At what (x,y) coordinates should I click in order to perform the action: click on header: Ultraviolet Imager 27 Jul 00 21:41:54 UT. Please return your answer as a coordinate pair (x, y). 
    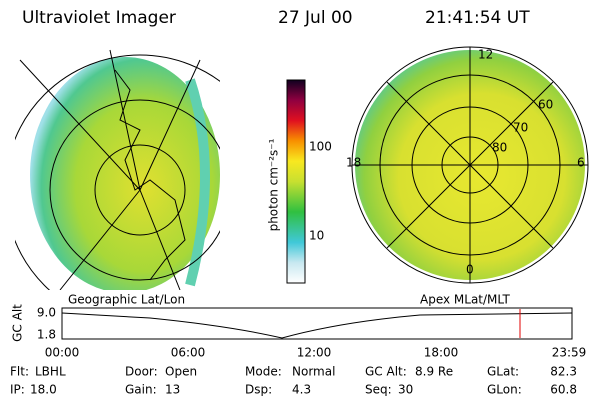
    Looking at the image, I should click on (276, 18).